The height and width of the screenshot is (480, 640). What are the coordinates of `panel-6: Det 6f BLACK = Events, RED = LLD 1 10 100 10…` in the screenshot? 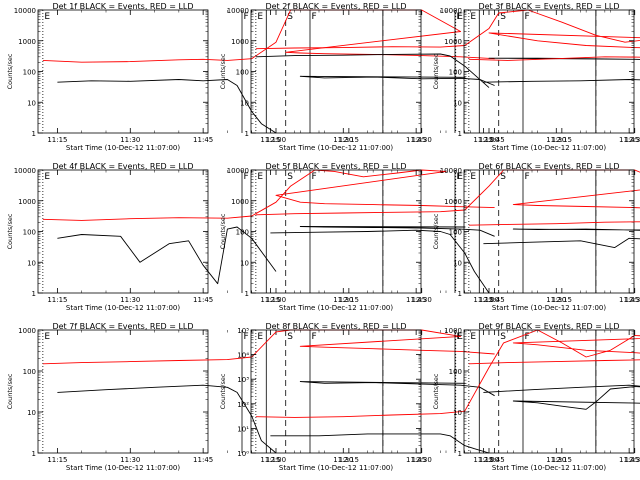 It's located at (536, 237).